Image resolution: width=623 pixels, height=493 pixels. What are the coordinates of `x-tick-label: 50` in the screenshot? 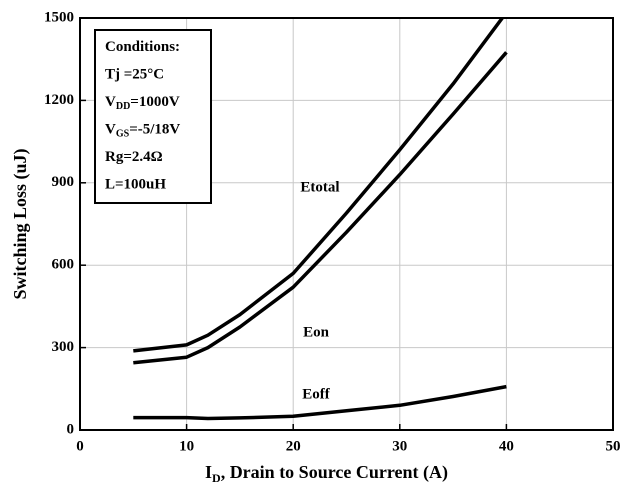 It's located at (613, 446).